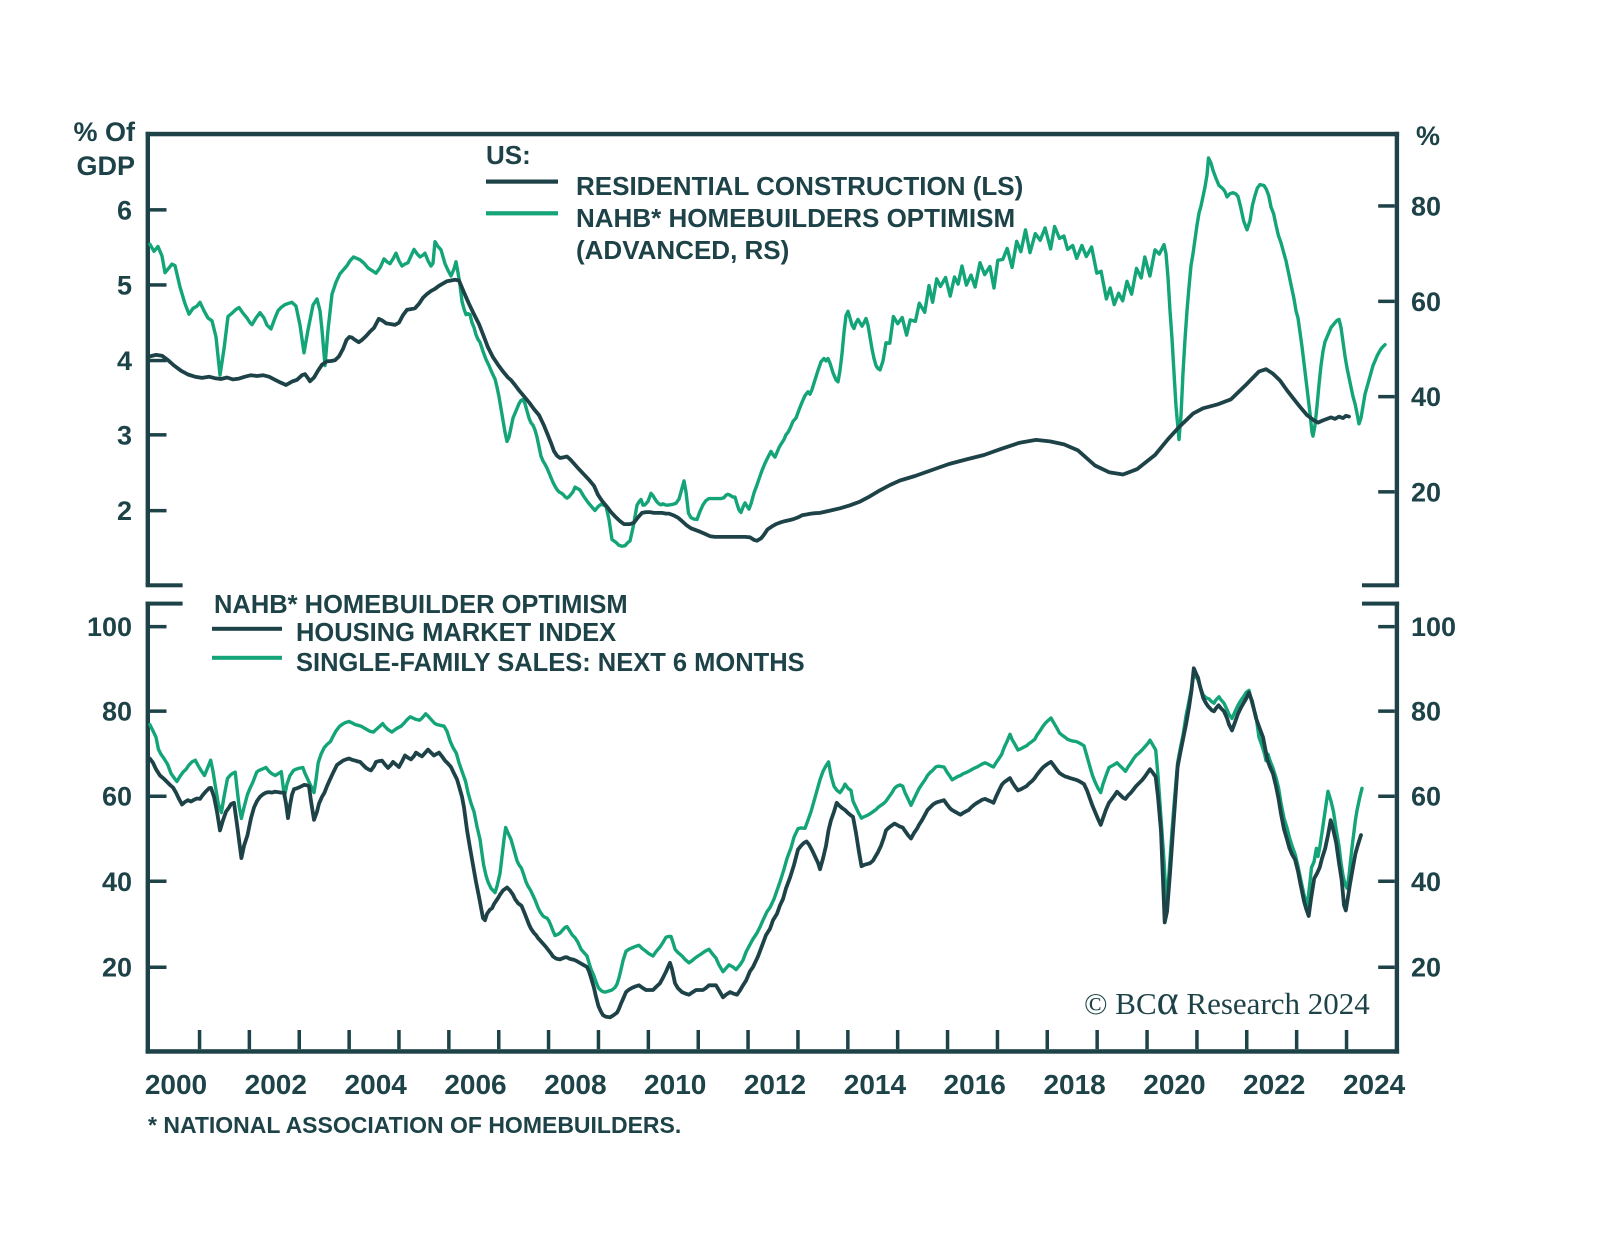 The height and width of the screenshot is (1242, 1600). I want to click on svg-text: 2000, so click(176, 1084).